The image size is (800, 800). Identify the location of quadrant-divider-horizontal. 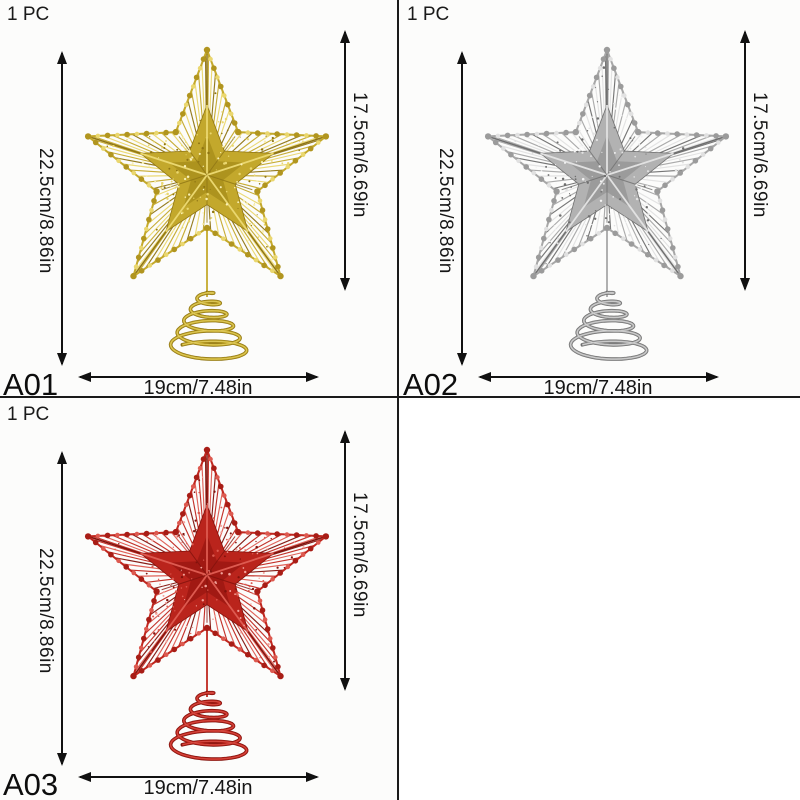
(400, 397).